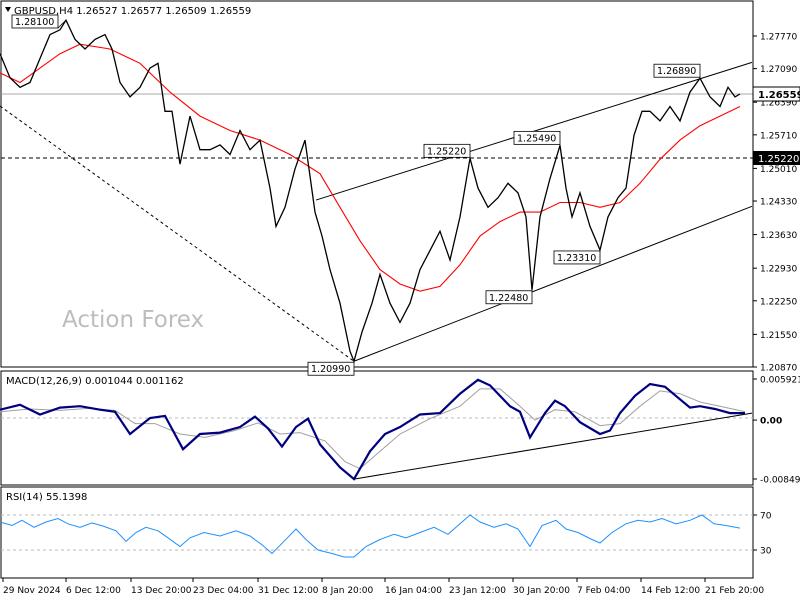 The width and height of the screenshot is (800, 600). I want to click on rsi-axis: 70 30, so click(762, 534).